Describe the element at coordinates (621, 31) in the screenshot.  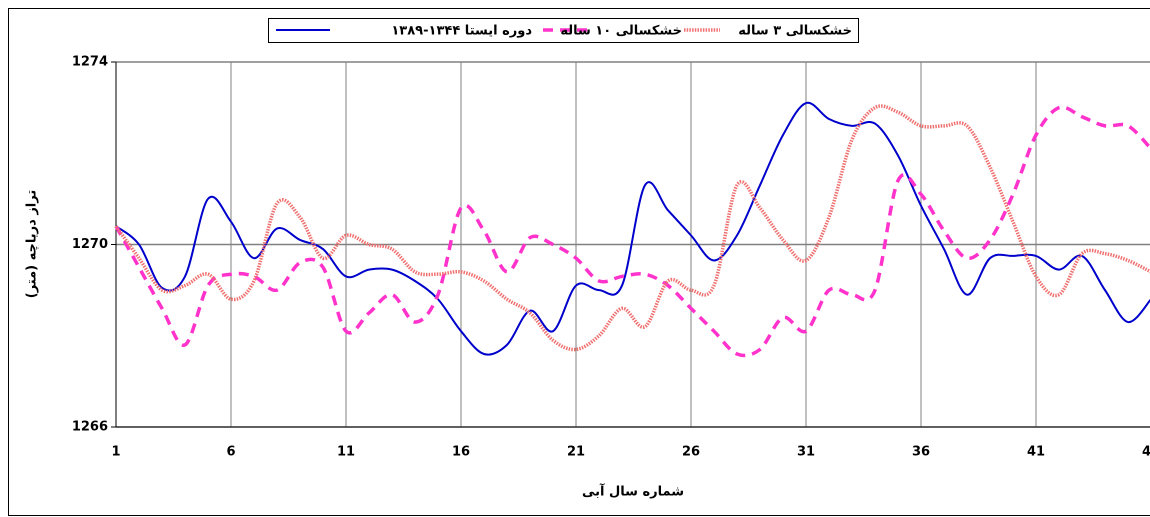
I see `legend-label: خشکسالی ۱۰ ساله` at that location.